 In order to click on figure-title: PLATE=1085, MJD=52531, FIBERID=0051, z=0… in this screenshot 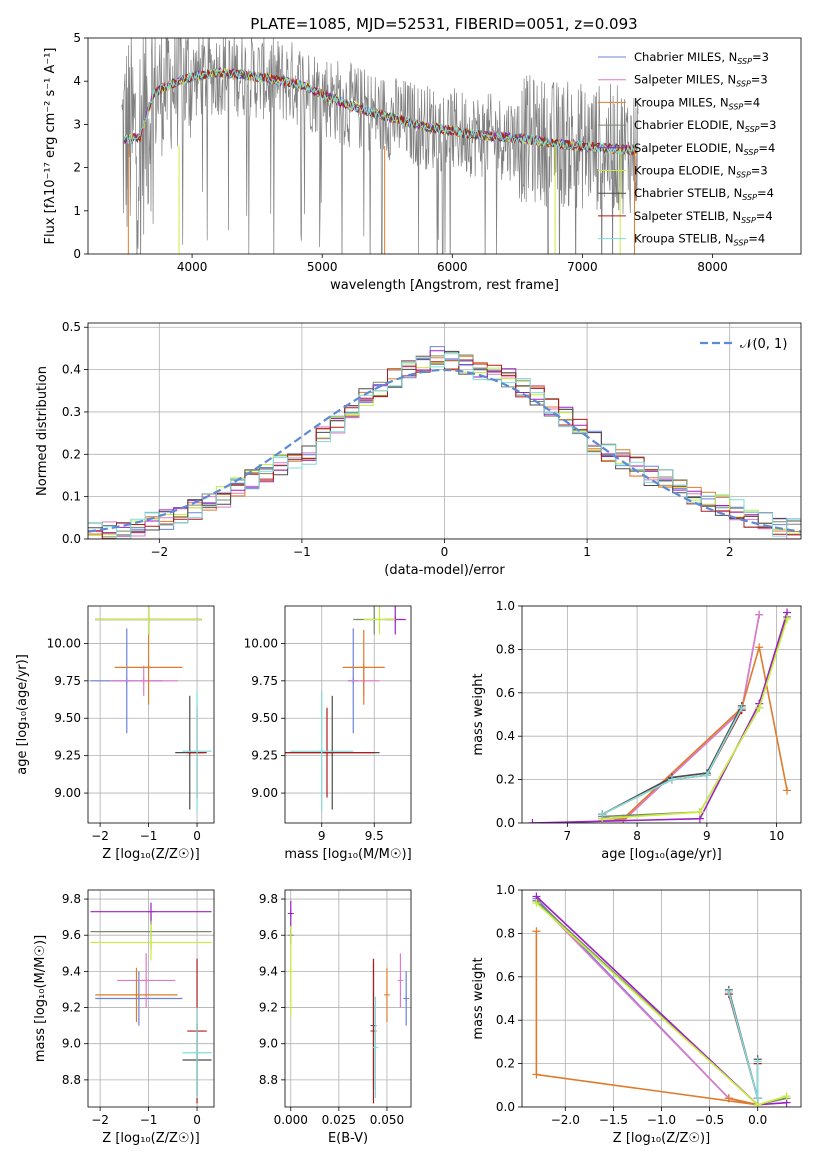, I will do `click(443, 24)`.